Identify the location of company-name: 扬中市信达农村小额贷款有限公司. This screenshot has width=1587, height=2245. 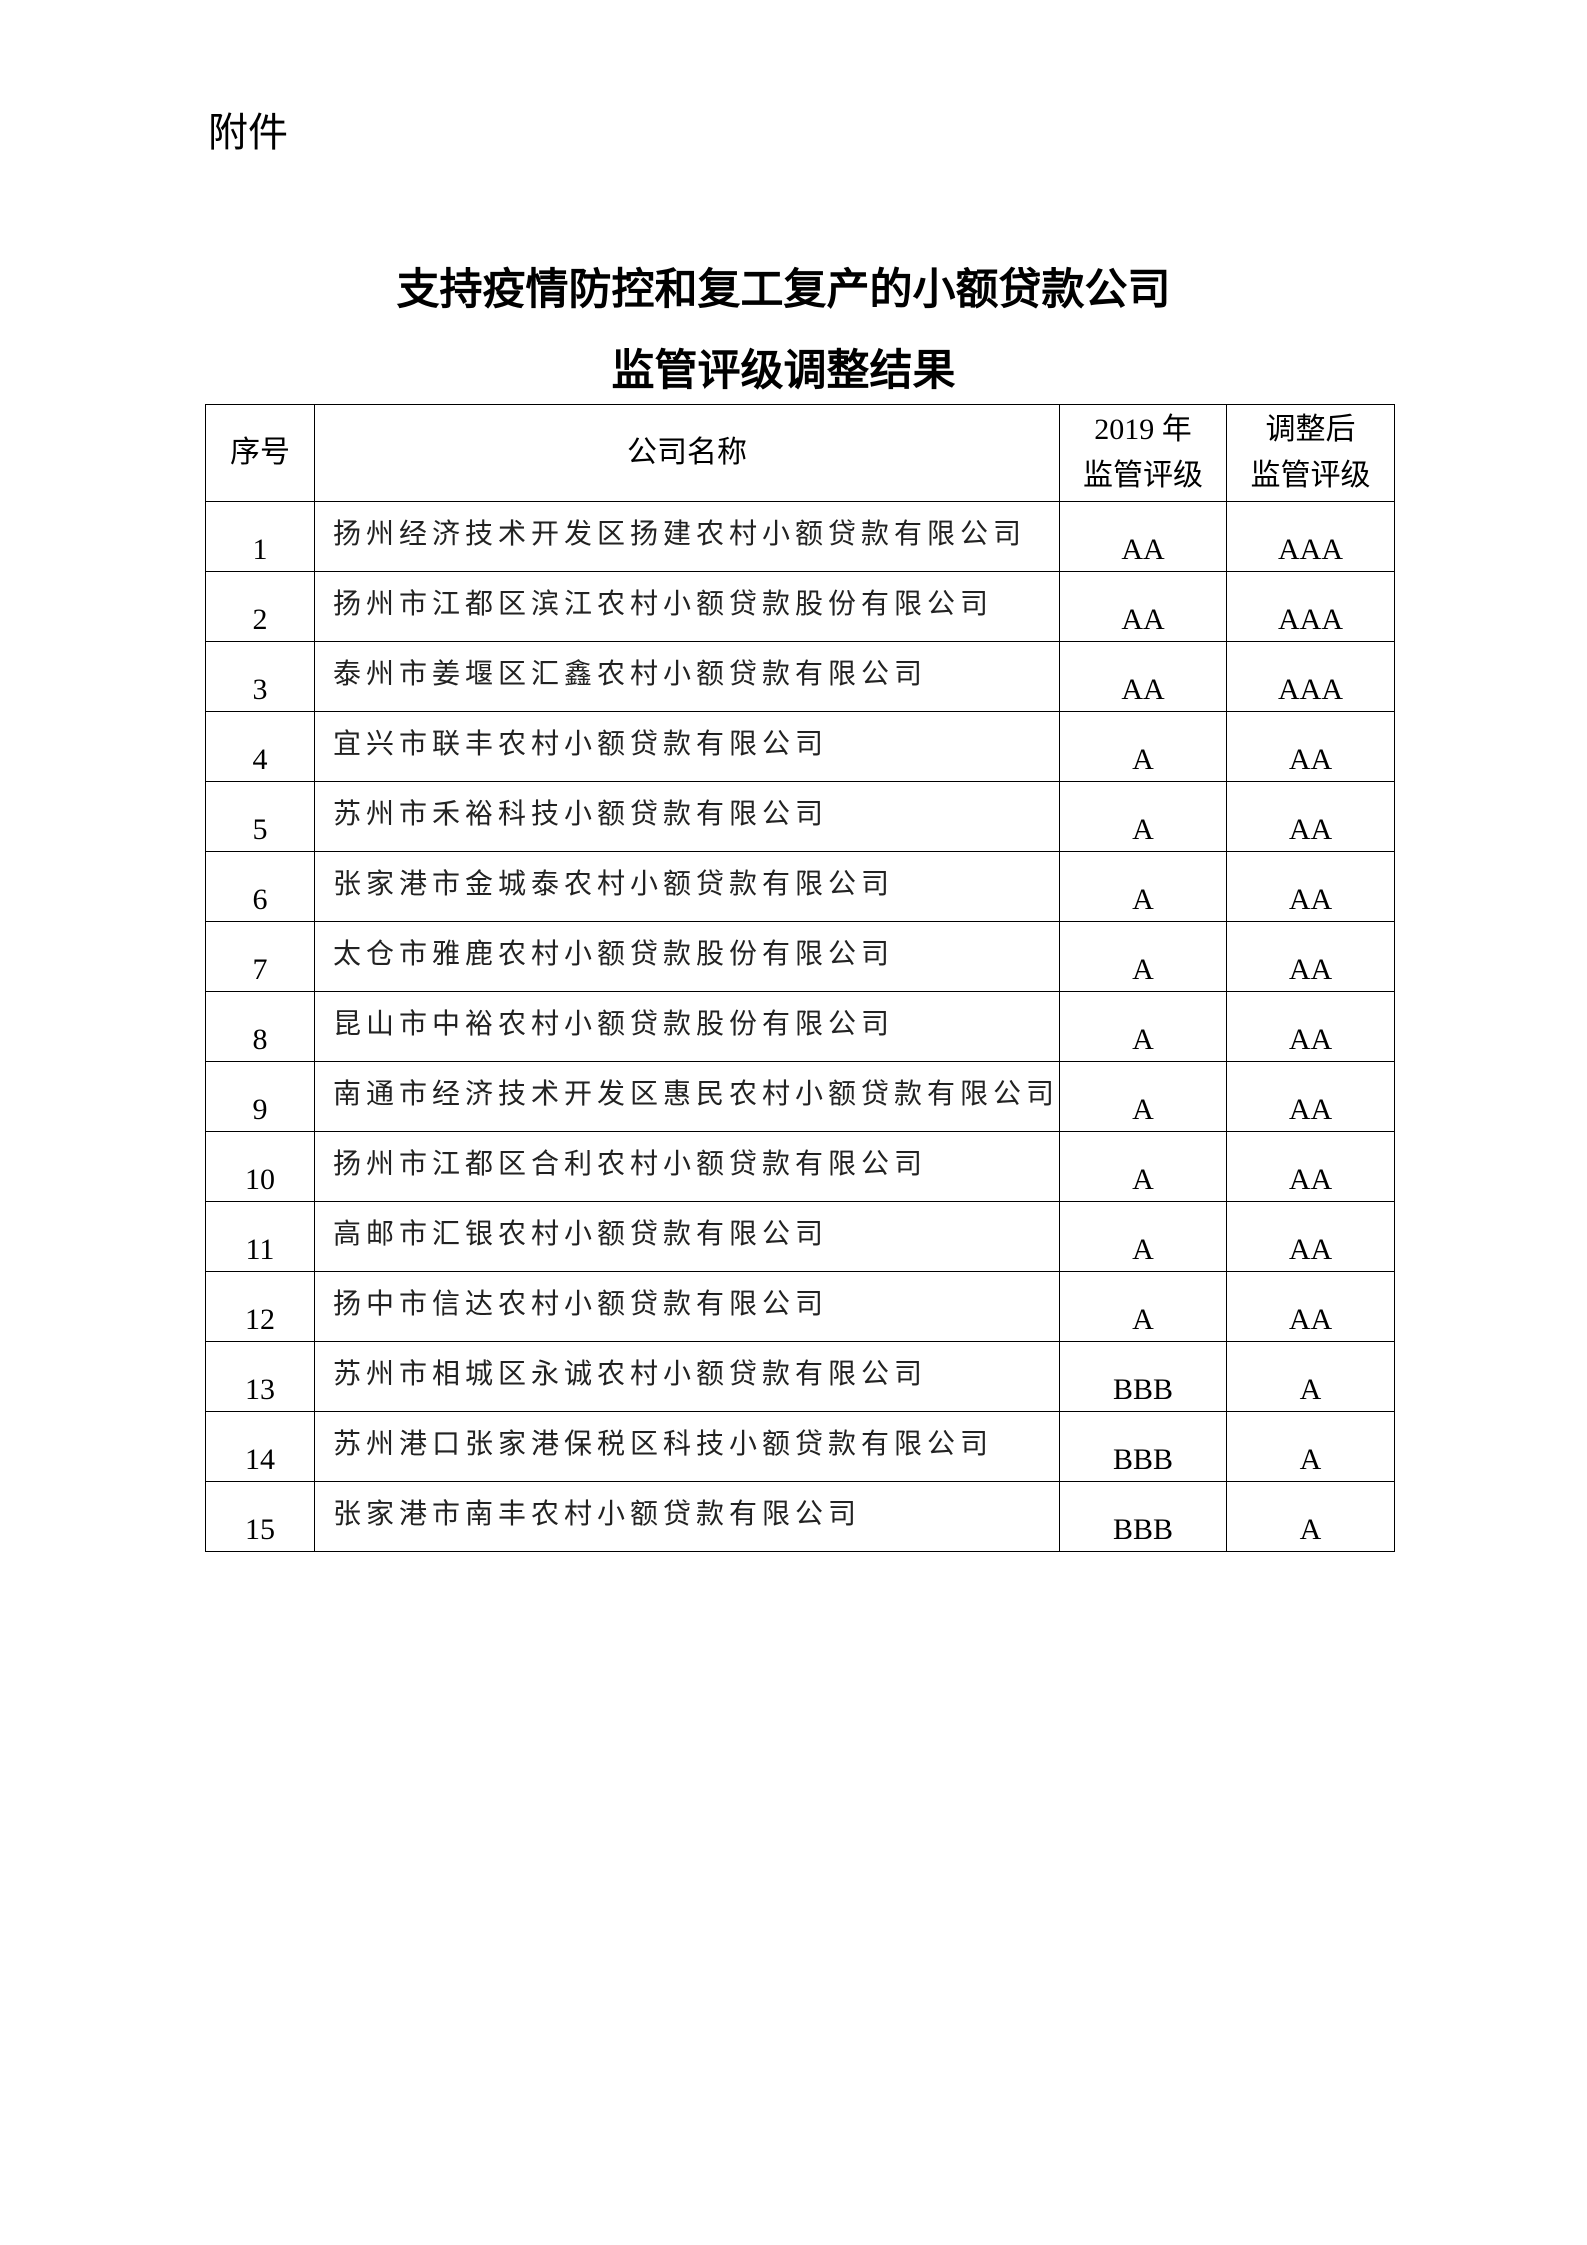
(687, 1306).